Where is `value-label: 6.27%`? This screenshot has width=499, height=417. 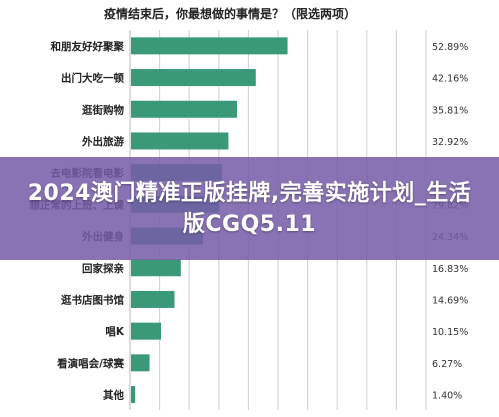
value-label: 6.27% is located at coordinates (447, 364).